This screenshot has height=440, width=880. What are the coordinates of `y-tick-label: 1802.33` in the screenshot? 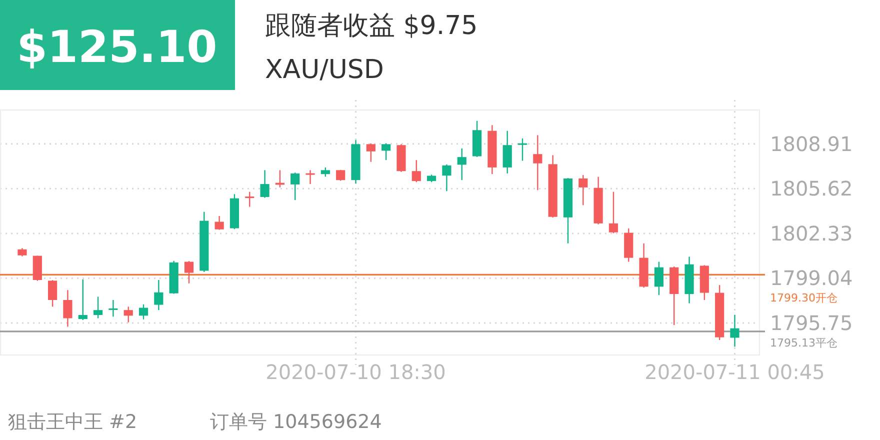 It's located at (811, 233).